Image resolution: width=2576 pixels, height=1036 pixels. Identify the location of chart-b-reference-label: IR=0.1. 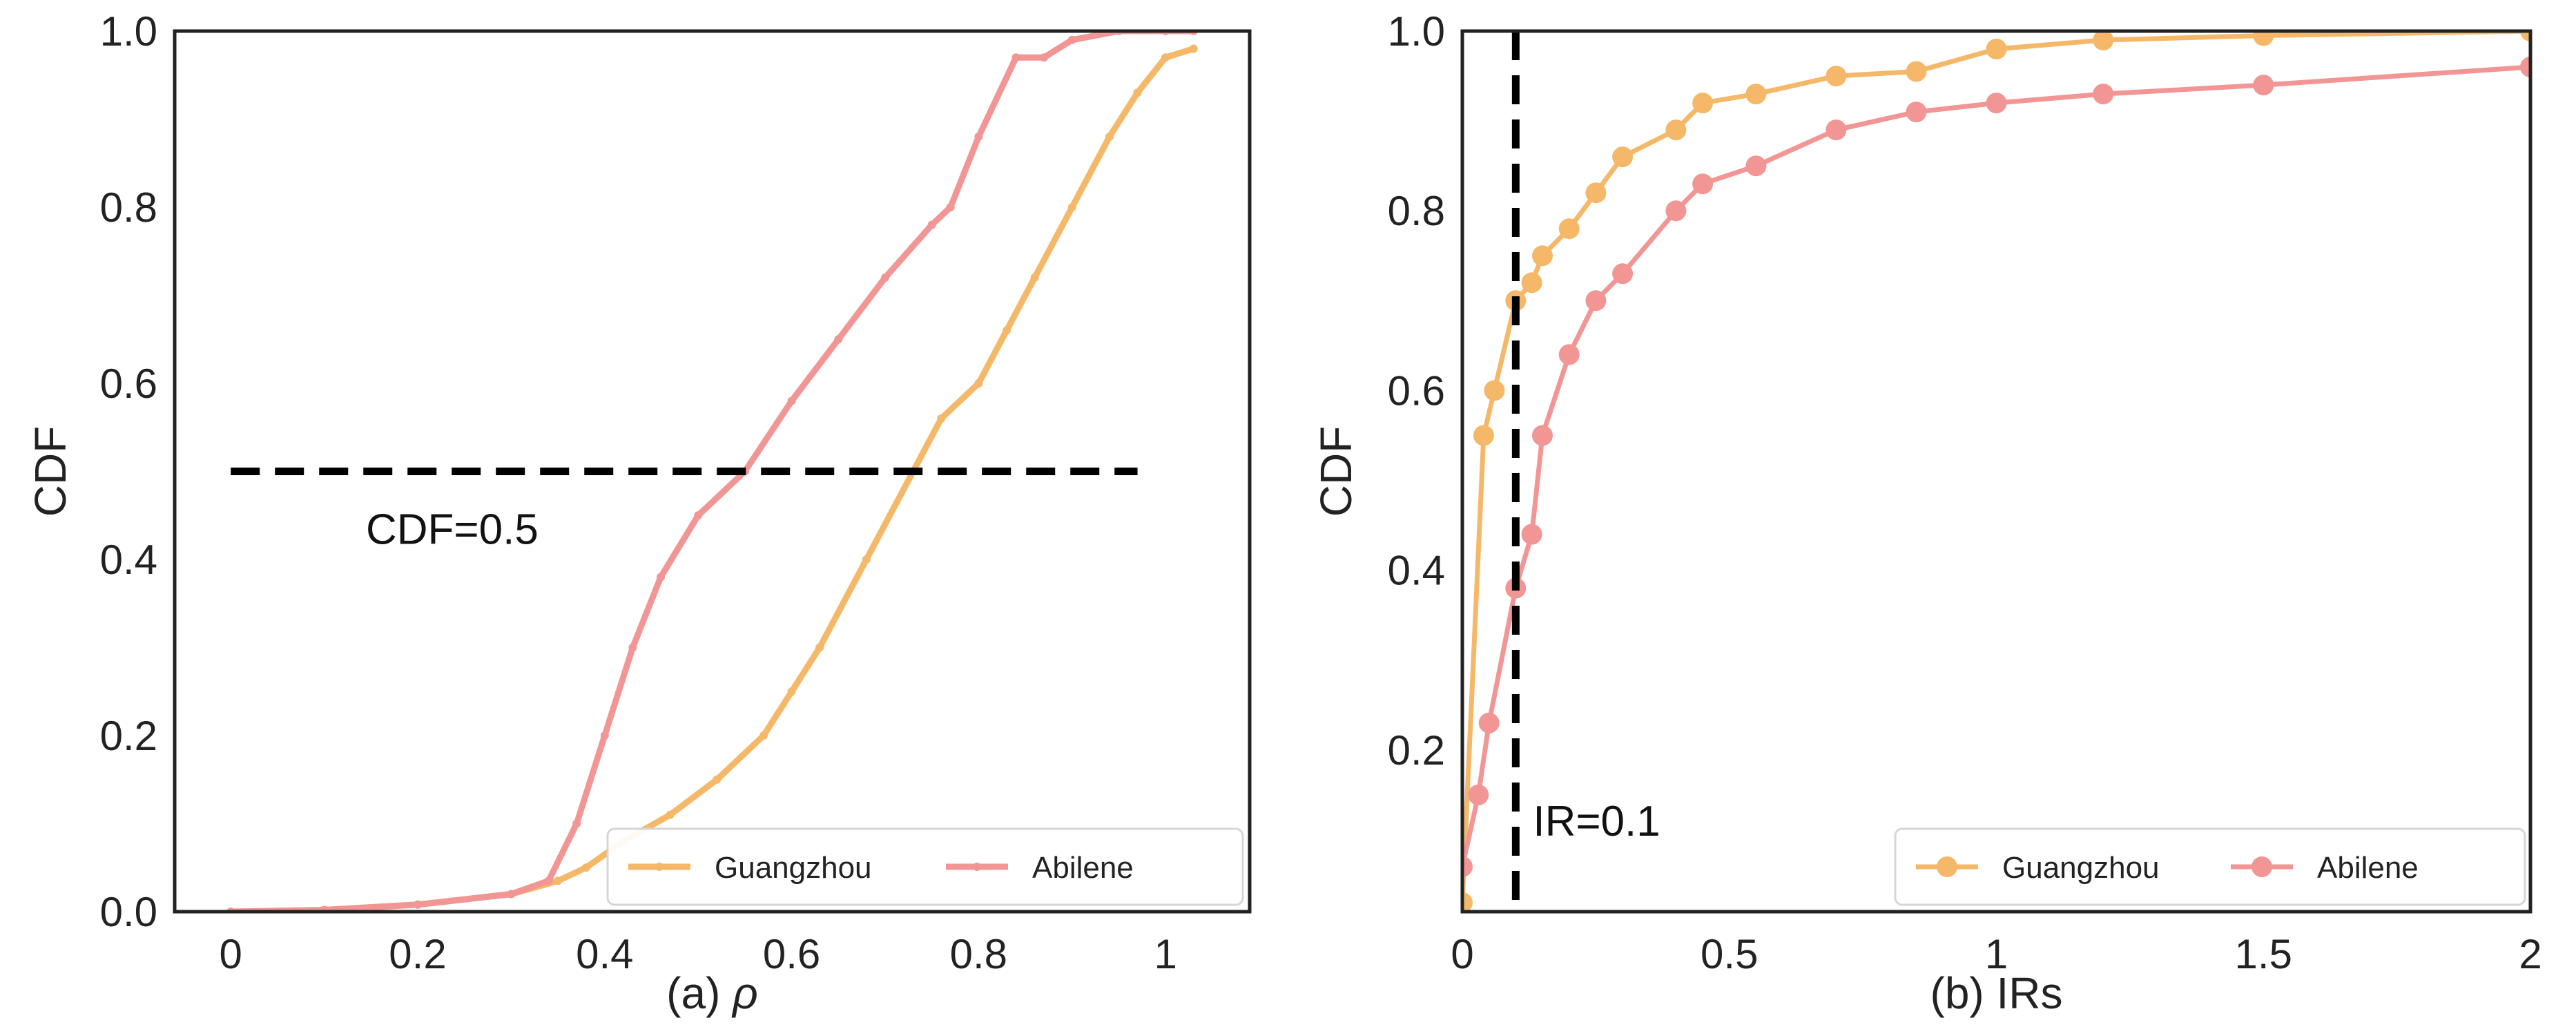
(1597, 821).